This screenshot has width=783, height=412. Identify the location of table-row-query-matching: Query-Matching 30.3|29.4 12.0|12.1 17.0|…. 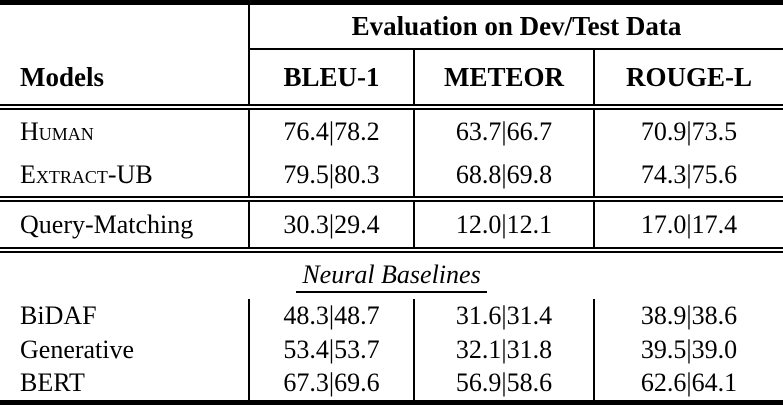
(391, 224).